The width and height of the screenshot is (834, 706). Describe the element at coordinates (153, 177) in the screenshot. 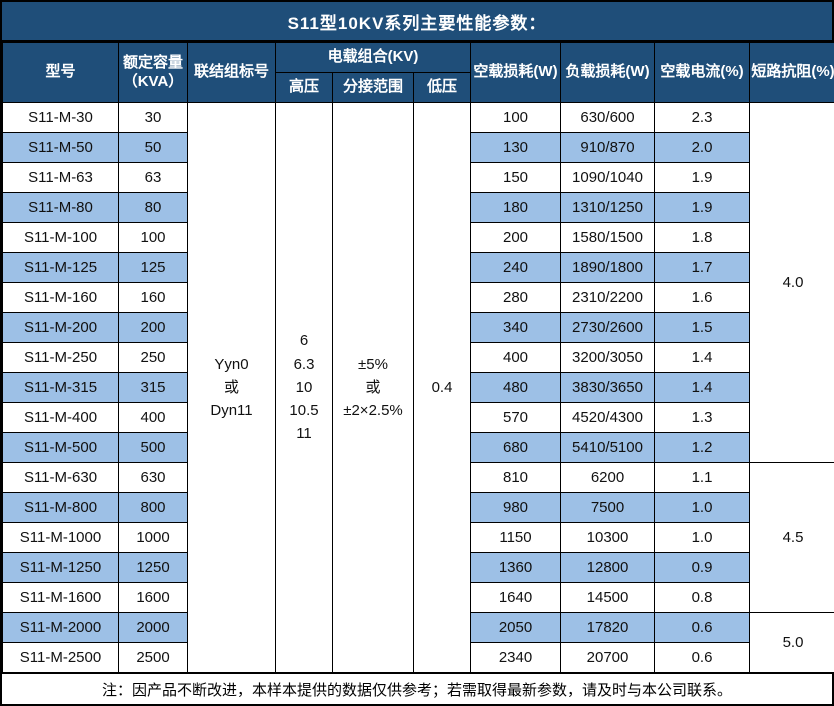

I see `capacity-cell: 63` at that location.